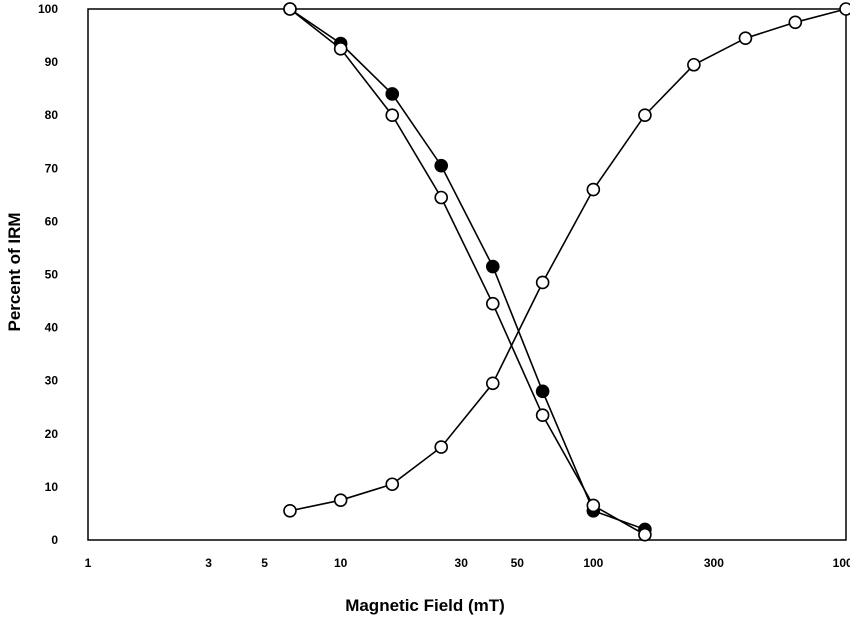 The height and width of the screenshot is (624, 850). What do you see at coordinates (52, 381) in the screenshot?
I see `y-tick-label: 30` at bounding box center [52, 381].